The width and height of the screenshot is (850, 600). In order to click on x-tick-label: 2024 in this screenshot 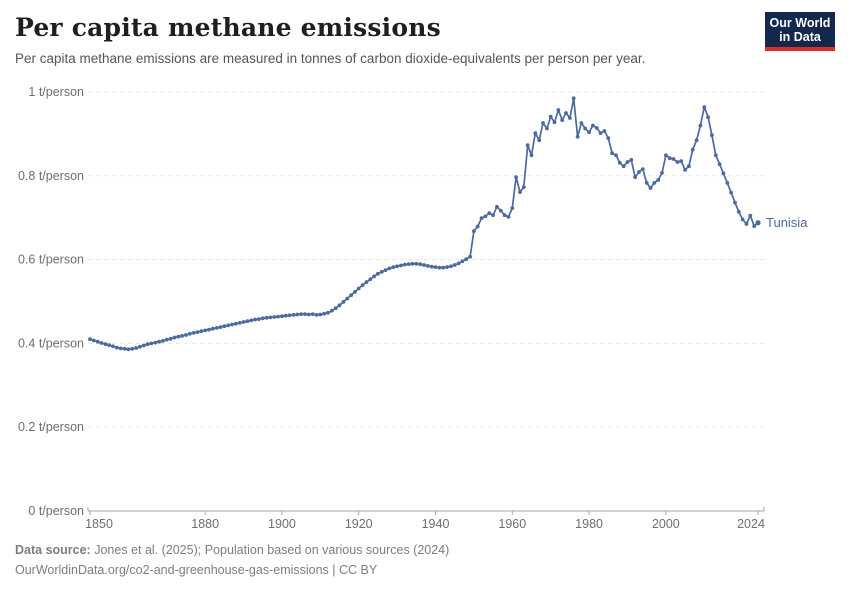, I will do `click(751, 524)`.